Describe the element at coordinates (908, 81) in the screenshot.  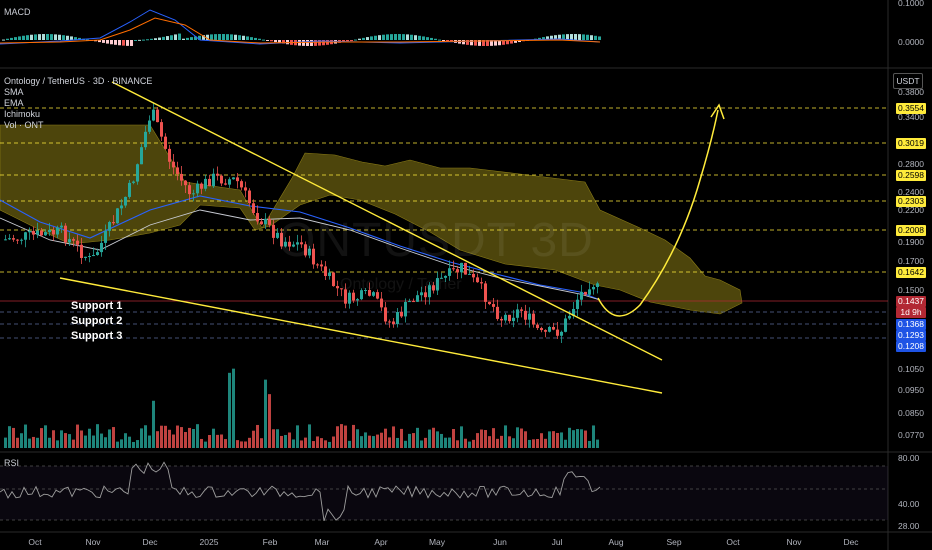
I see `currency-button: USDT` at that location.